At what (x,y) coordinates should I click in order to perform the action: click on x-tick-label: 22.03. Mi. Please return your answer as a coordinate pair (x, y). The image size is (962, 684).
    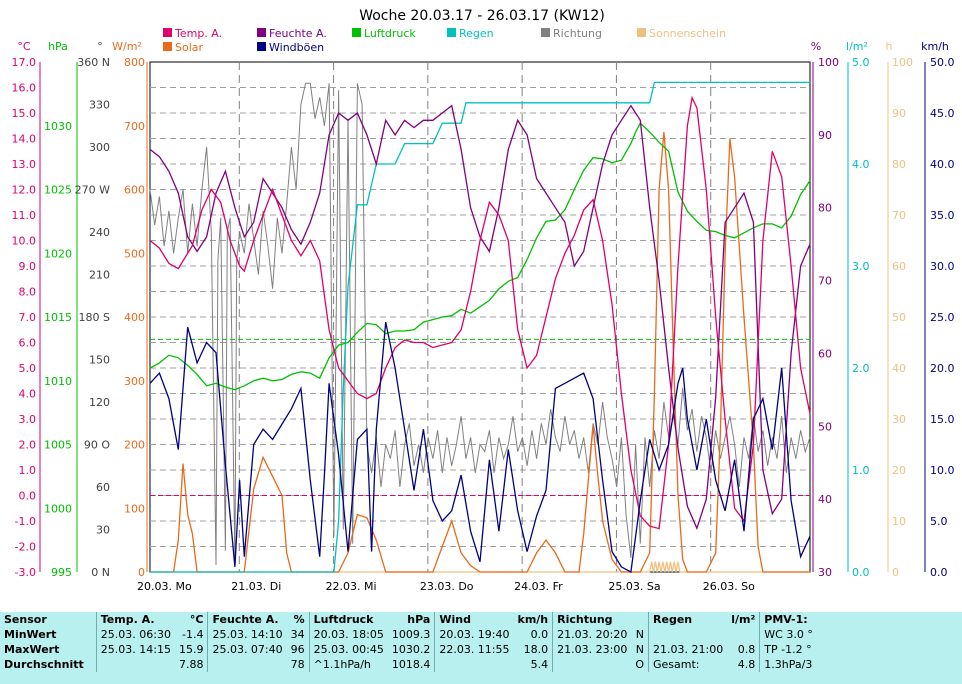
    Looking at the image, I should click on (351, 586).